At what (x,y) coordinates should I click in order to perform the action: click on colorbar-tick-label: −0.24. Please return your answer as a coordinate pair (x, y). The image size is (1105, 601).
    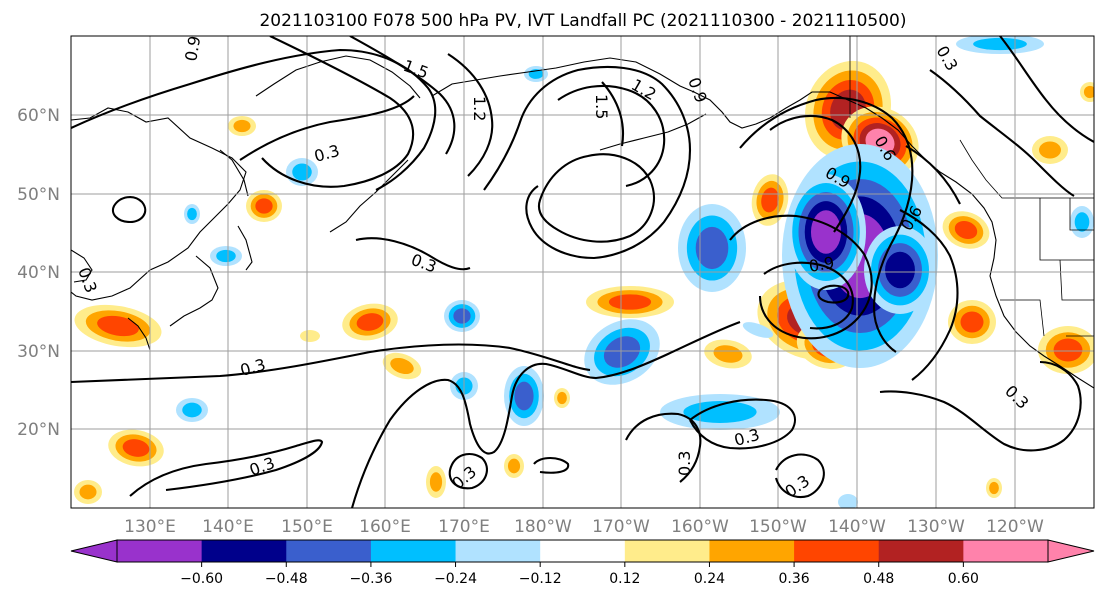
    Looking at the image, I should click on (455, 579).